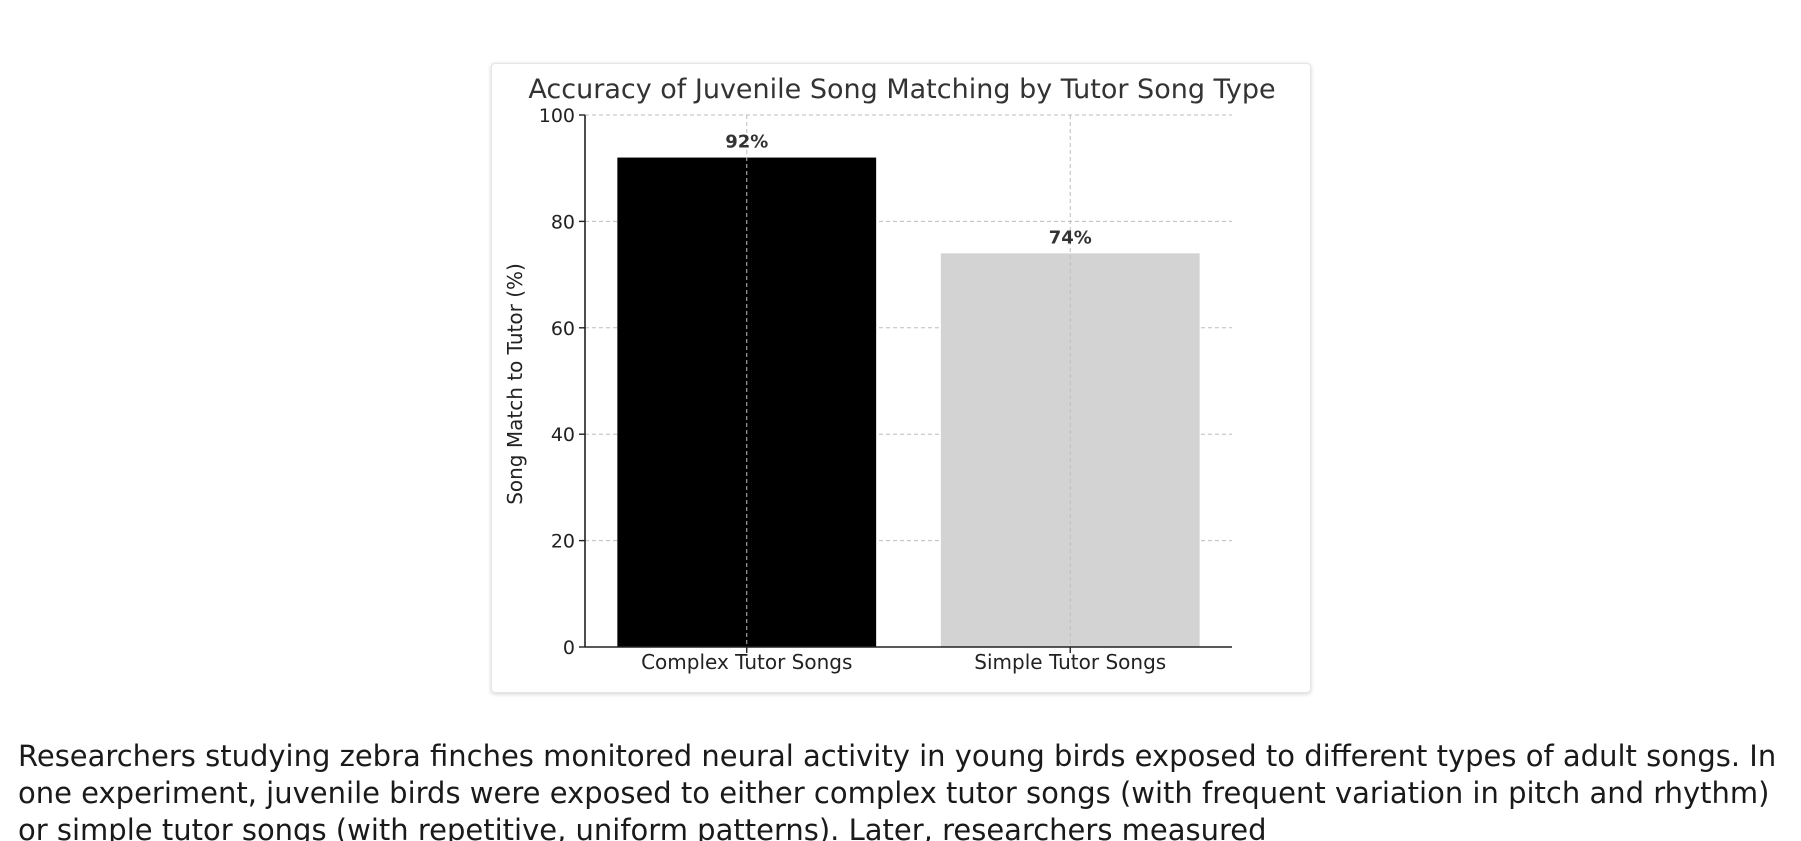 The width and height of the screenshot is (1801, 841). I want to click on bar-value-label: 92%, so click(746, 142).